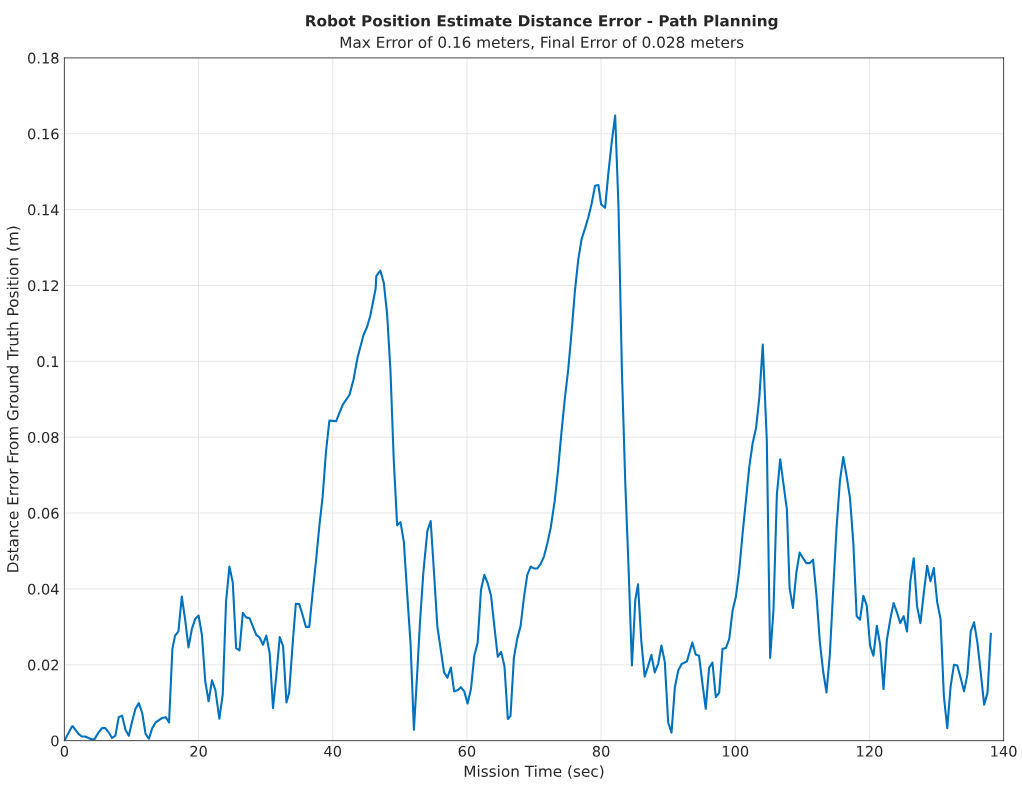 The height and width of the screenshot is (793, 1022). I want to click on x-axis-title: Mission Time (sec), so click(534, 772).